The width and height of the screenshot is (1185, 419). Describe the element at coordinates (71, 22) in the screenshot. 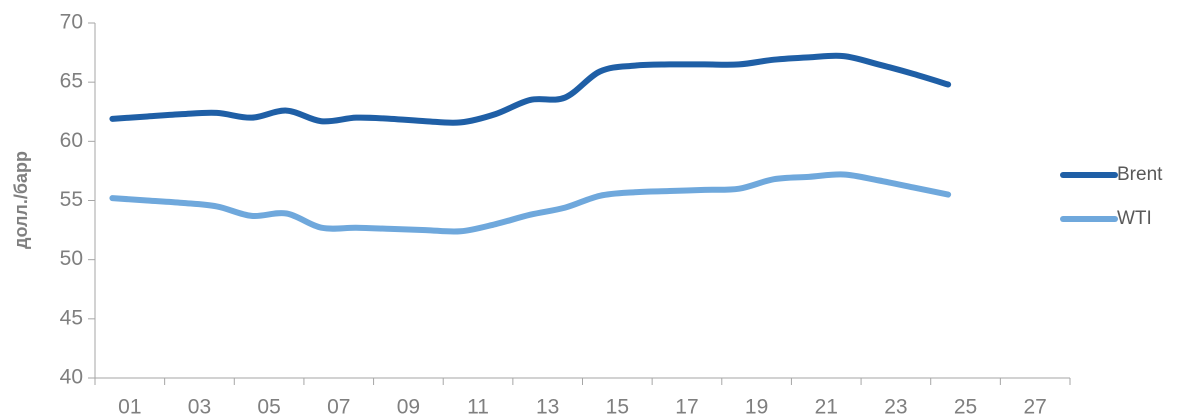

I see `y-tick-label: 70` at that location.